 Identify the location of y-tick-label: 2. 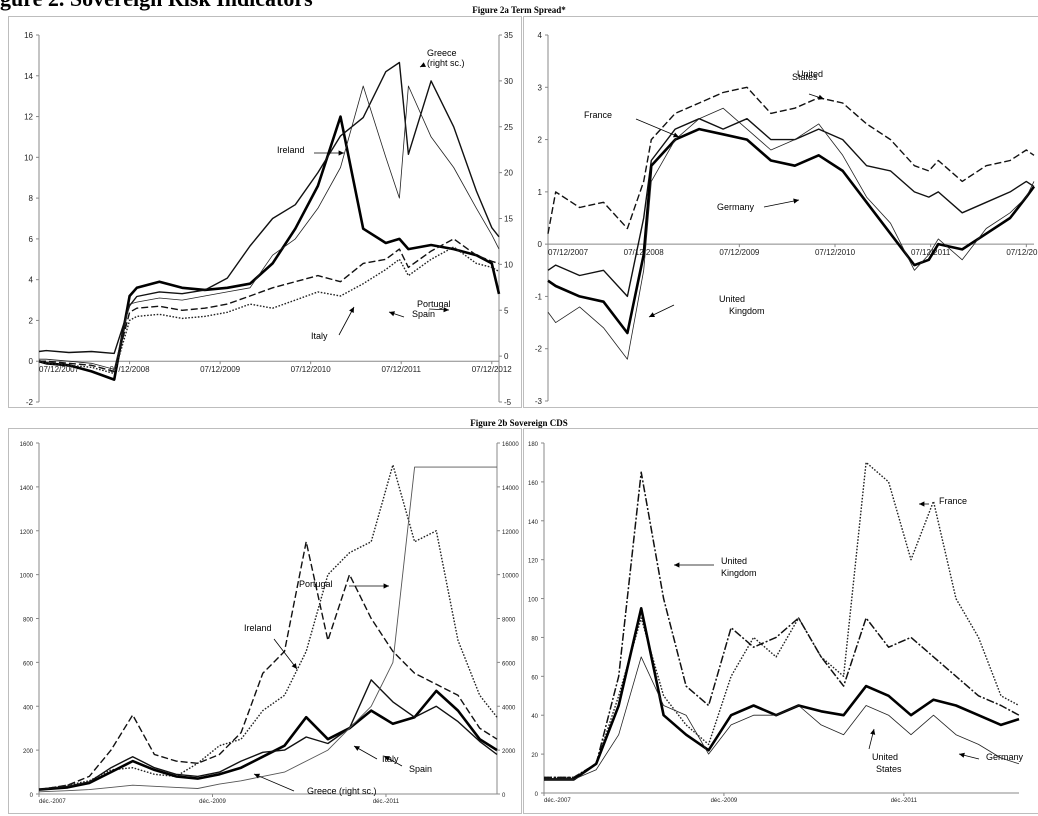
(31, 320).